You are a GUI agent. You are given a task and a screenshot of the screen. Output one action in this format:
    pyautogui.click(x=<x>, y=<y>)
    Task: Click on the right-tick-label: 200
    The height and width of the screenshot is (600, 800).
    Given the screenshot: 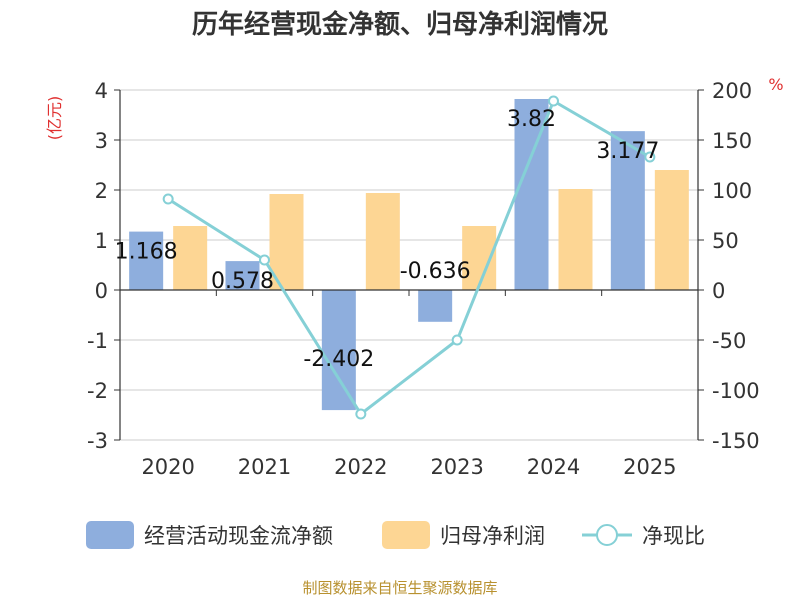 What is the action you would take?
    pyautogui.click(x=732, y=91)
    